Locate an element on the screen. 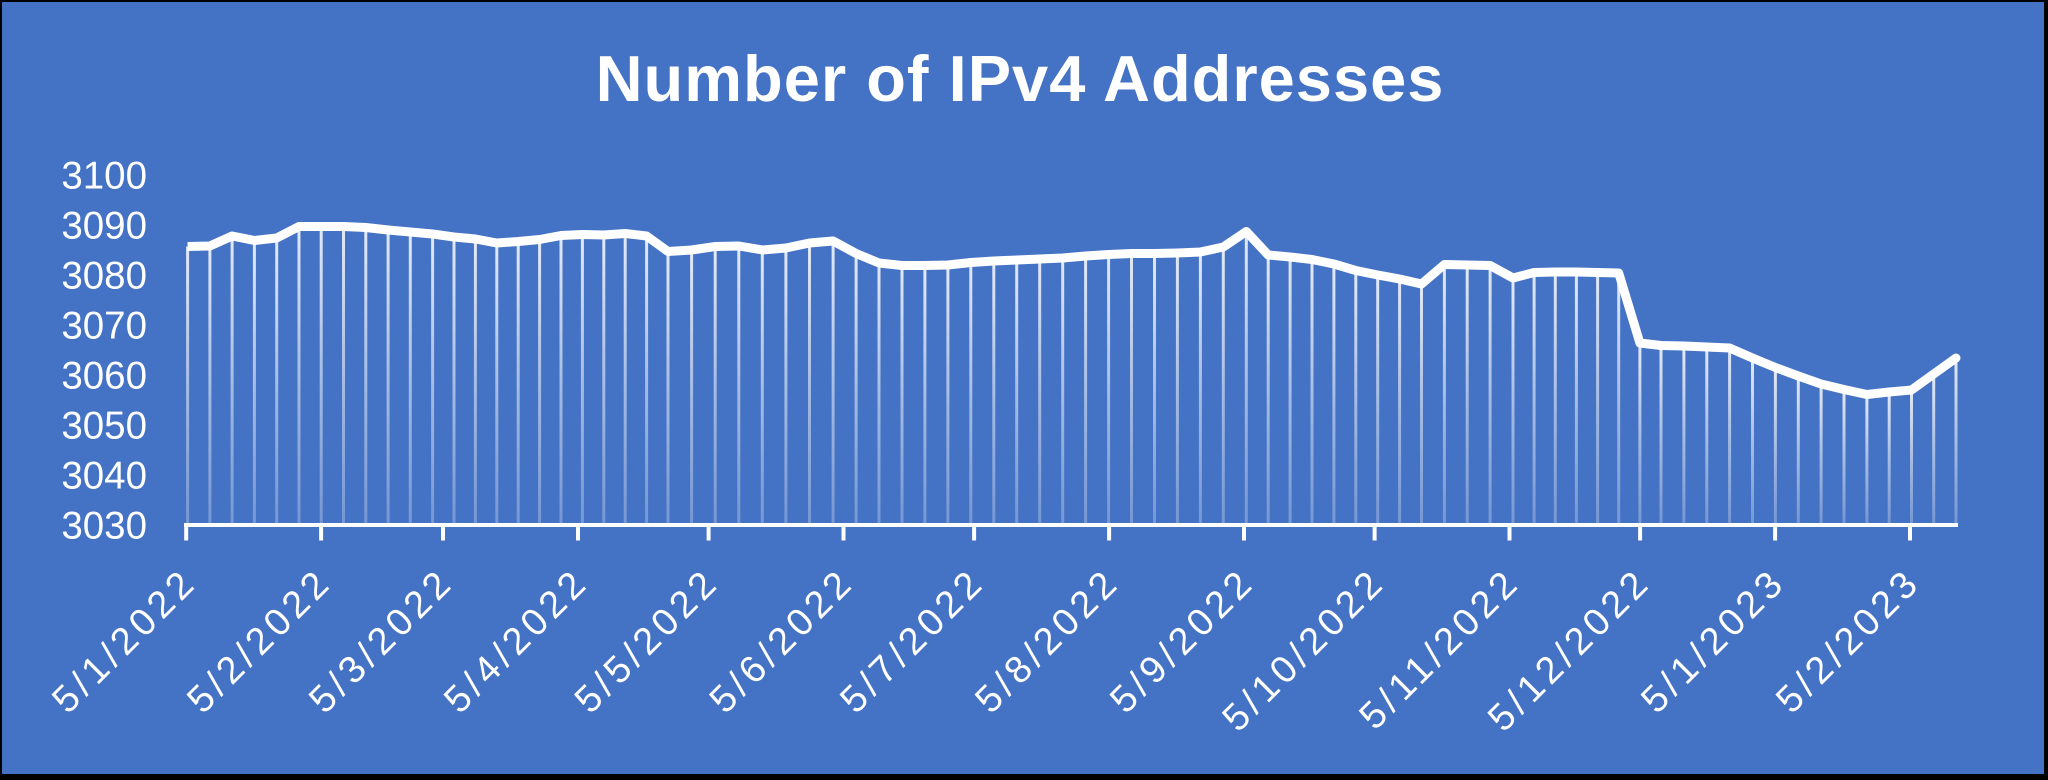 The image size is (2048, 780). svg-text: Number of IPv4 Addresses is located at coordinates (1020, 78).